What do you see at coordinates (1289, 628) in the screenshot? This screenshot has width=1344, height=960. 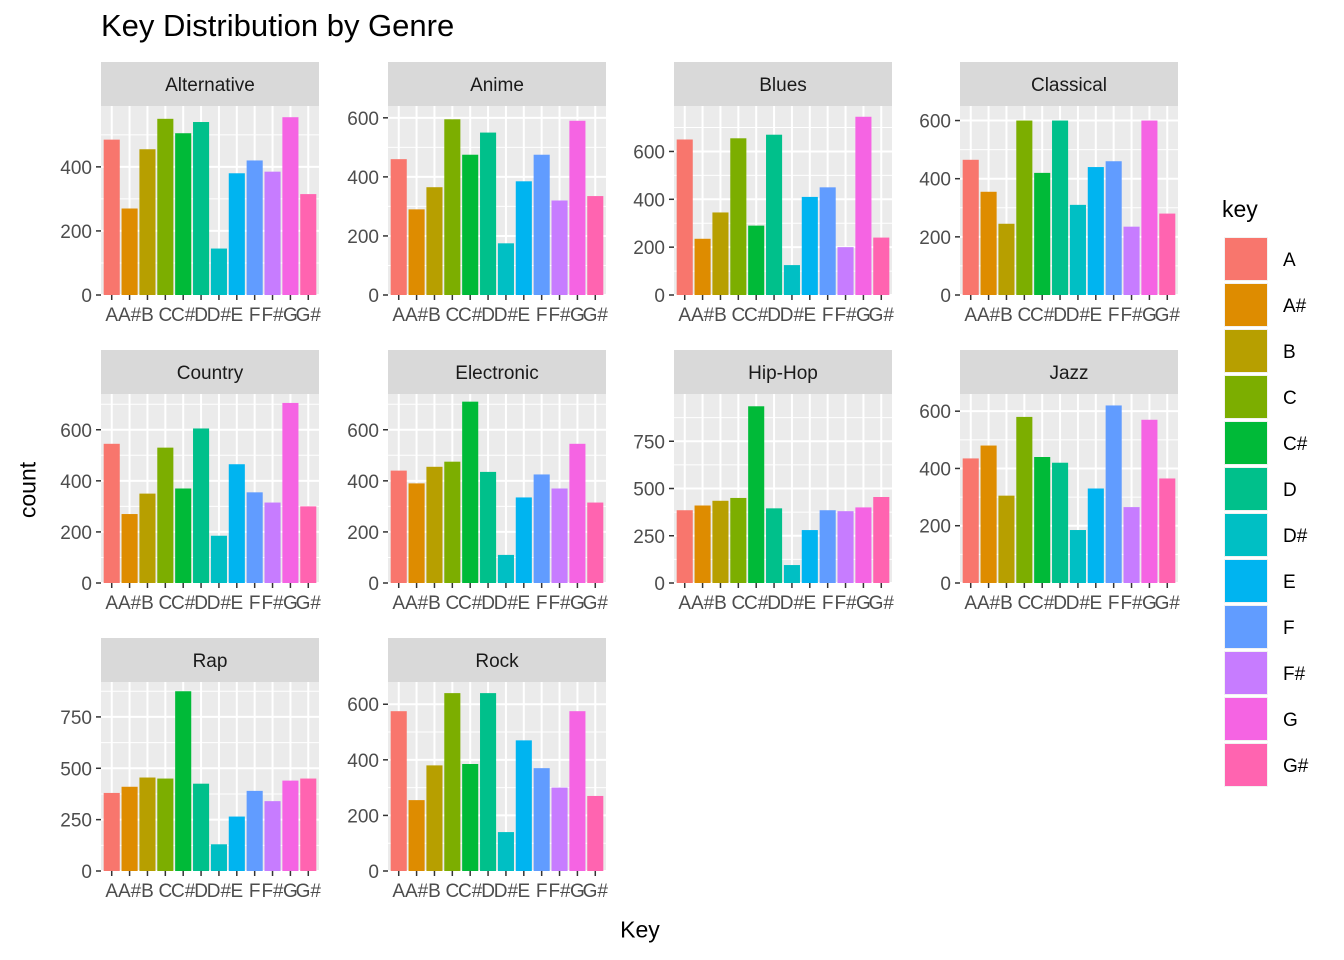 I see `legend-label: F` at bounding box center [1289, 628].